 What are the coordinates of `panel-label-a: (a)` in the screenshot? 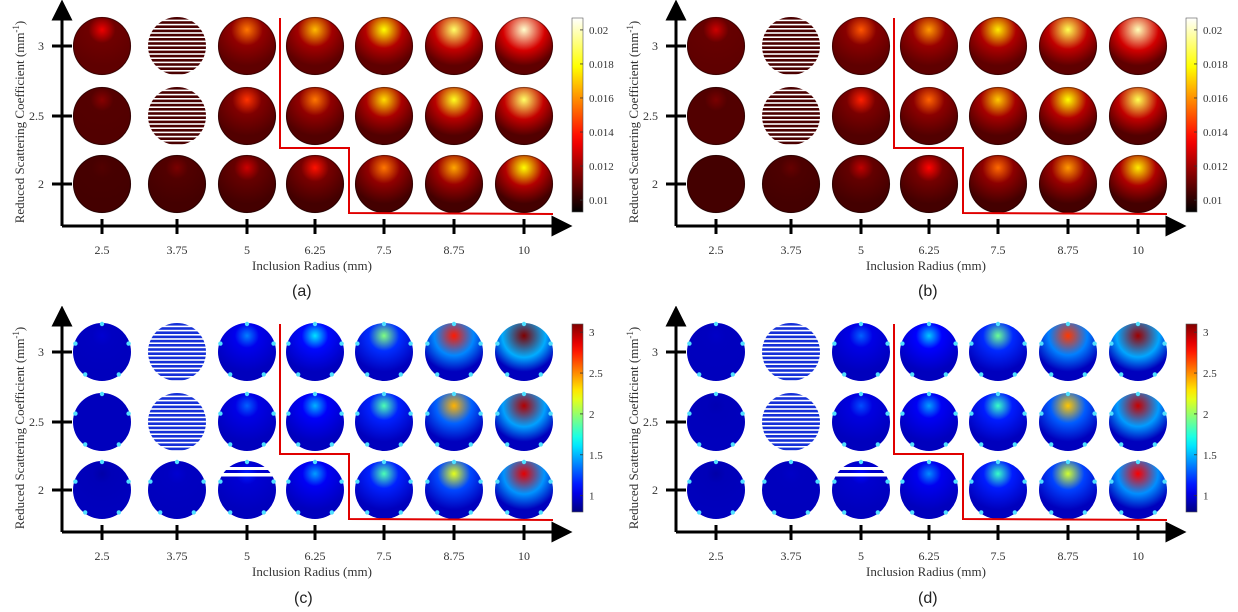 It's located at (302, 291).